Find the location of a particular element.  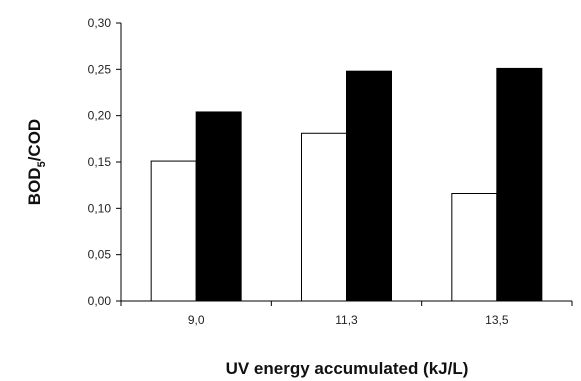

y-axis-title-main: BOD is located at coordinates (34, 186).